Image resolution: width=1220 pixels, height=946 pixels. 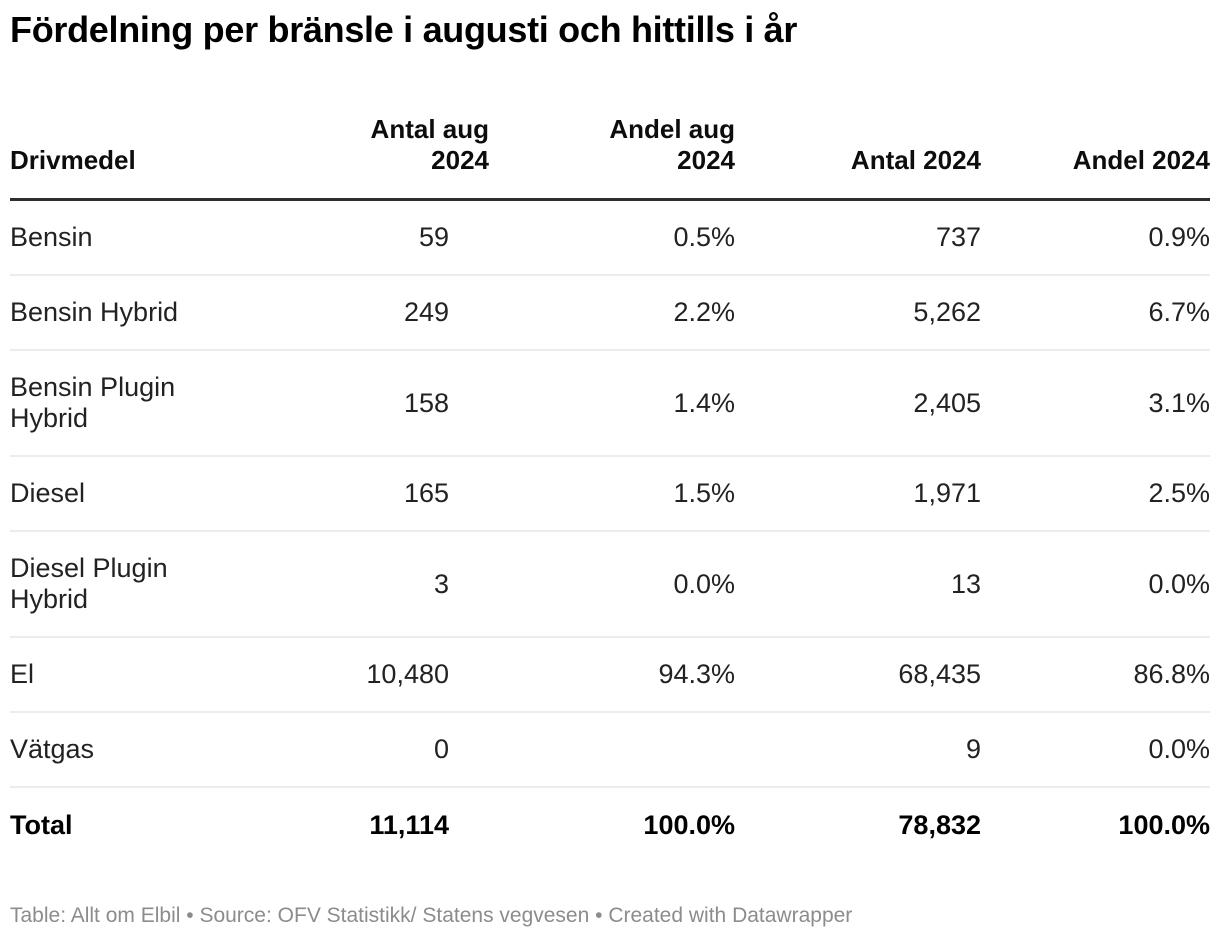 What do you see at coordinates (1179, 312) in the screenshot?
I see `cell-andel-2024: 6.7%` at bounding box center [1179, 312].